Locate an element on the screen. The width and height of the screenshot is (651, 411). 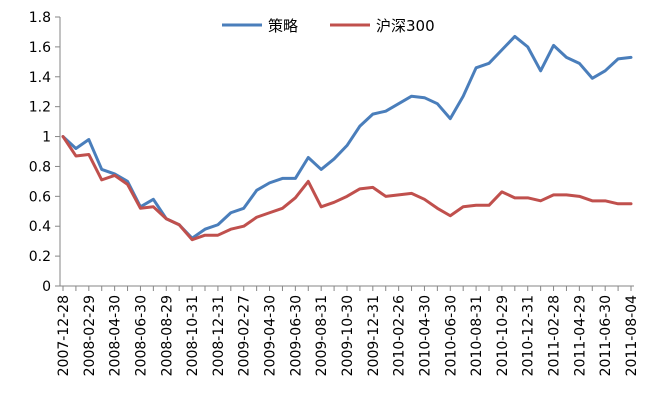
x-tick-label: 2011-06-30 is located at coordinates (606, 335).